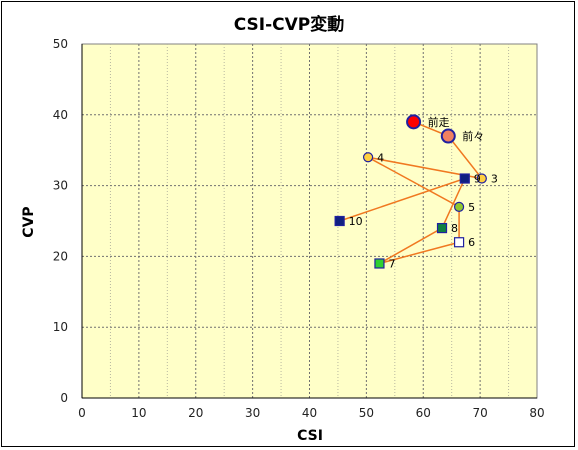  Describe the element at coordinates (60, 186) in the screenshot. I see `y-tick-label: 30` at that location.